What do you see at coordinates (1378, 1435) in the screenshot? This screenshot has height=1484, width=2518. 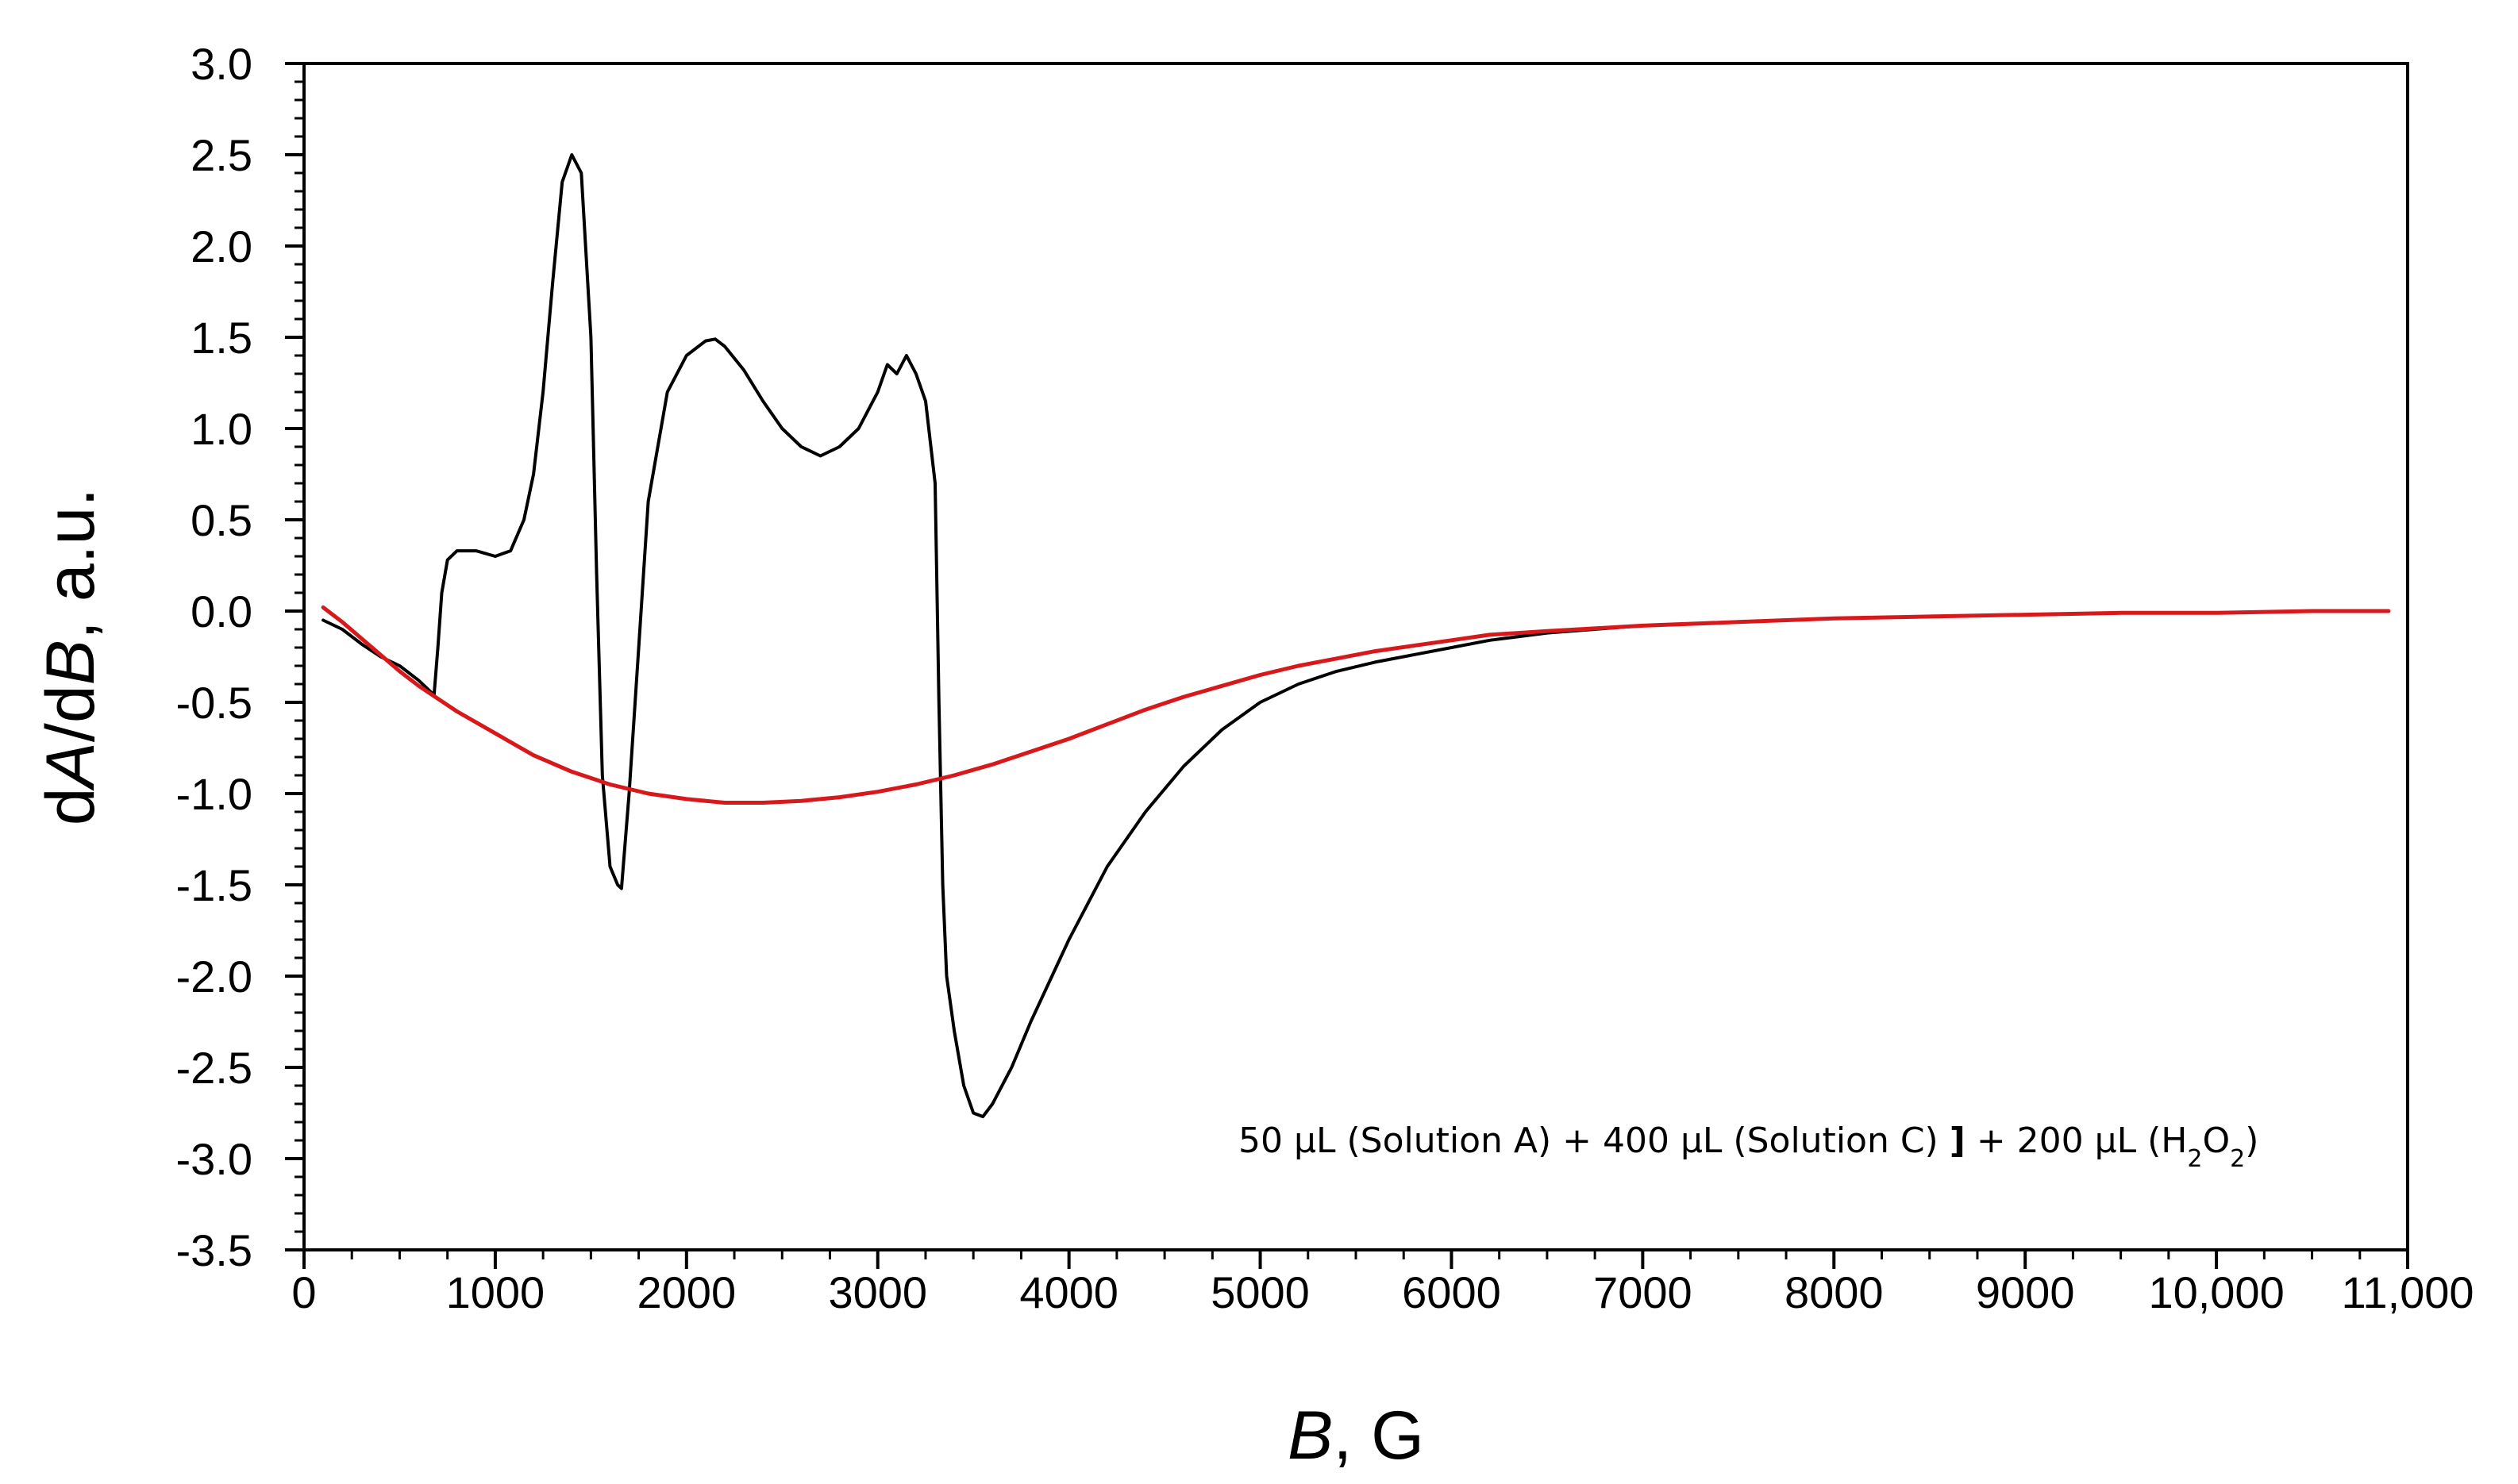 I see `x-axis-title-unit: , G` at bounding box center [1378, 1435].